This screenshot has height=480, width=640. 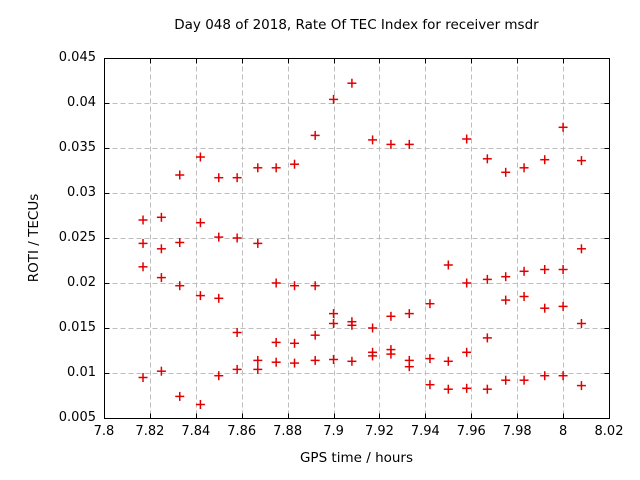 What do you see at coordinates (104, 431) in the screenshot?
I see `x-tick-label: 7.8` at bounding box center [104, 431].